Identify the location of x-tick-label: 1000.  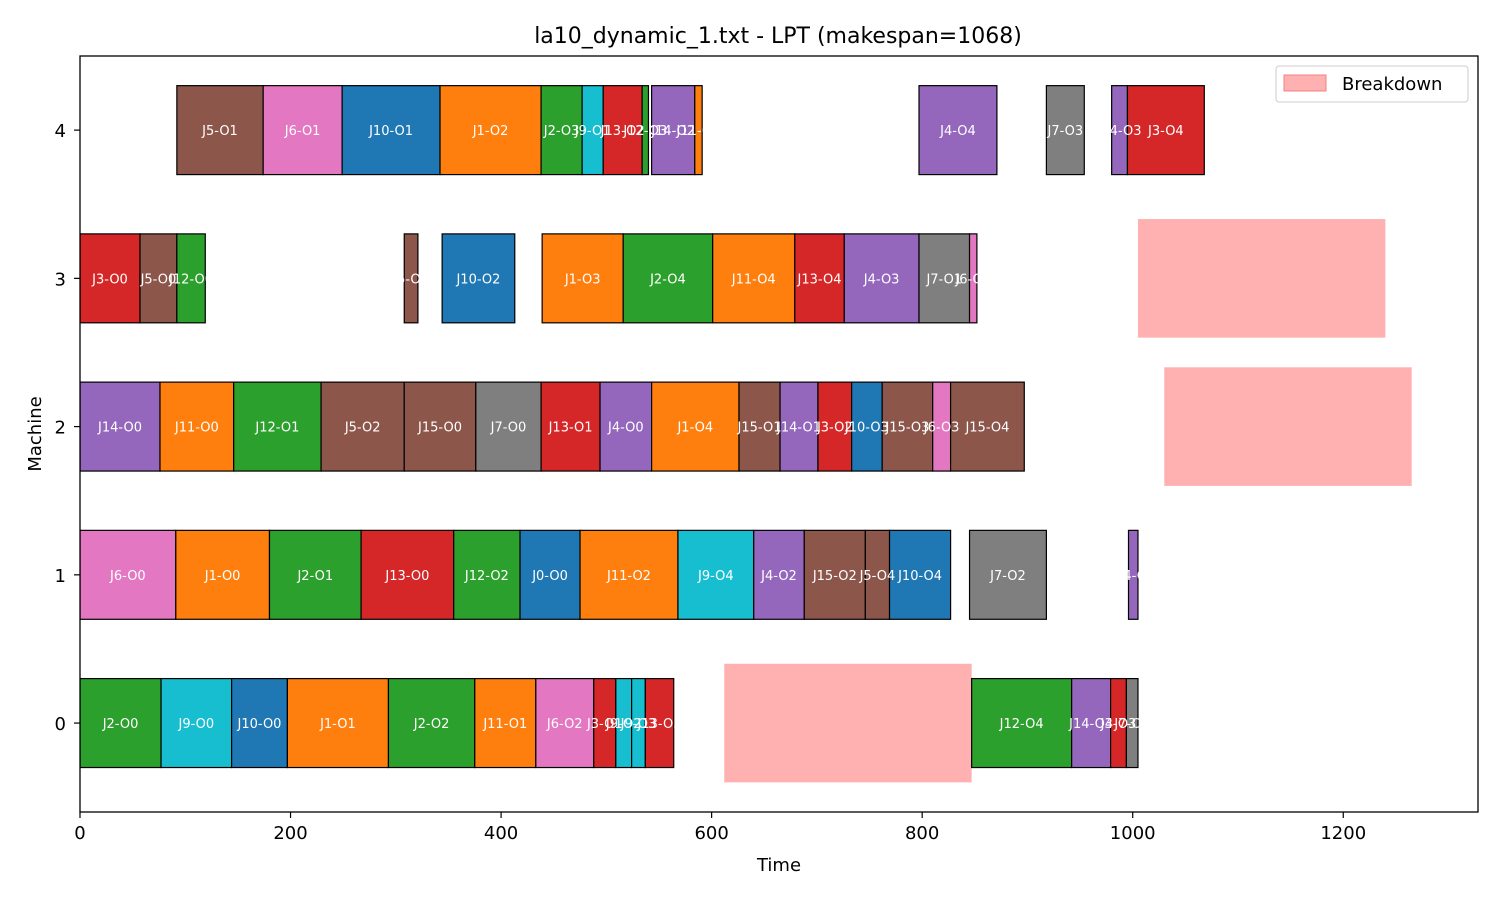
(1133, 833).